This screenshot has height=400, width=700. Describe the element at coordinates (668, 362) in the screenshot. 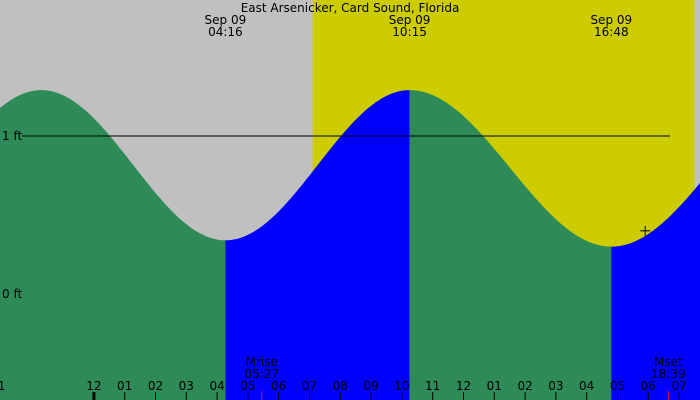

I see `moon-event-label: Mset` at that location.